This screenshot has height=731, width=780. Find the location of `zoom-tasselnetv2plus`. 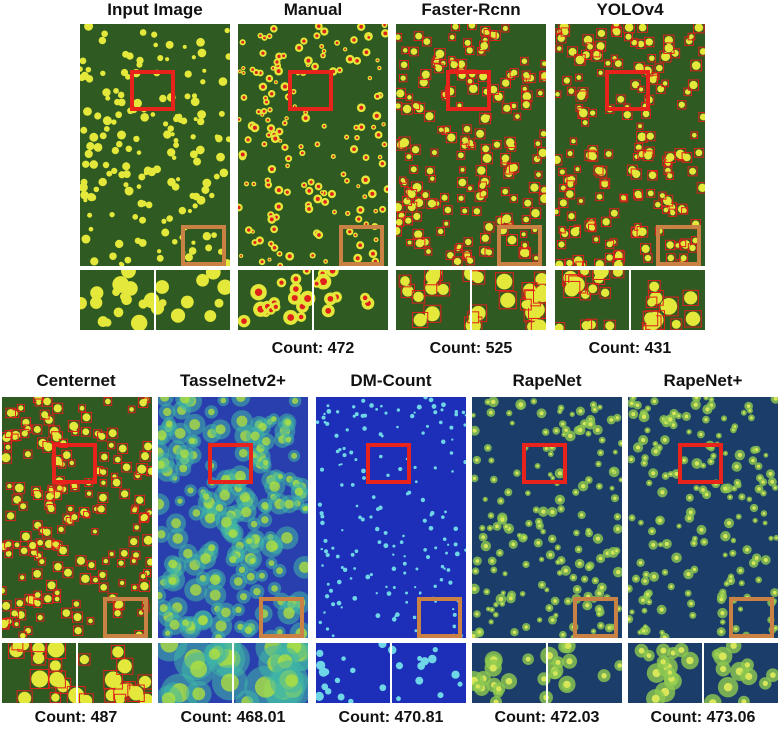

zoom-tasselnetv2plus is located at coordinates (233, 673).